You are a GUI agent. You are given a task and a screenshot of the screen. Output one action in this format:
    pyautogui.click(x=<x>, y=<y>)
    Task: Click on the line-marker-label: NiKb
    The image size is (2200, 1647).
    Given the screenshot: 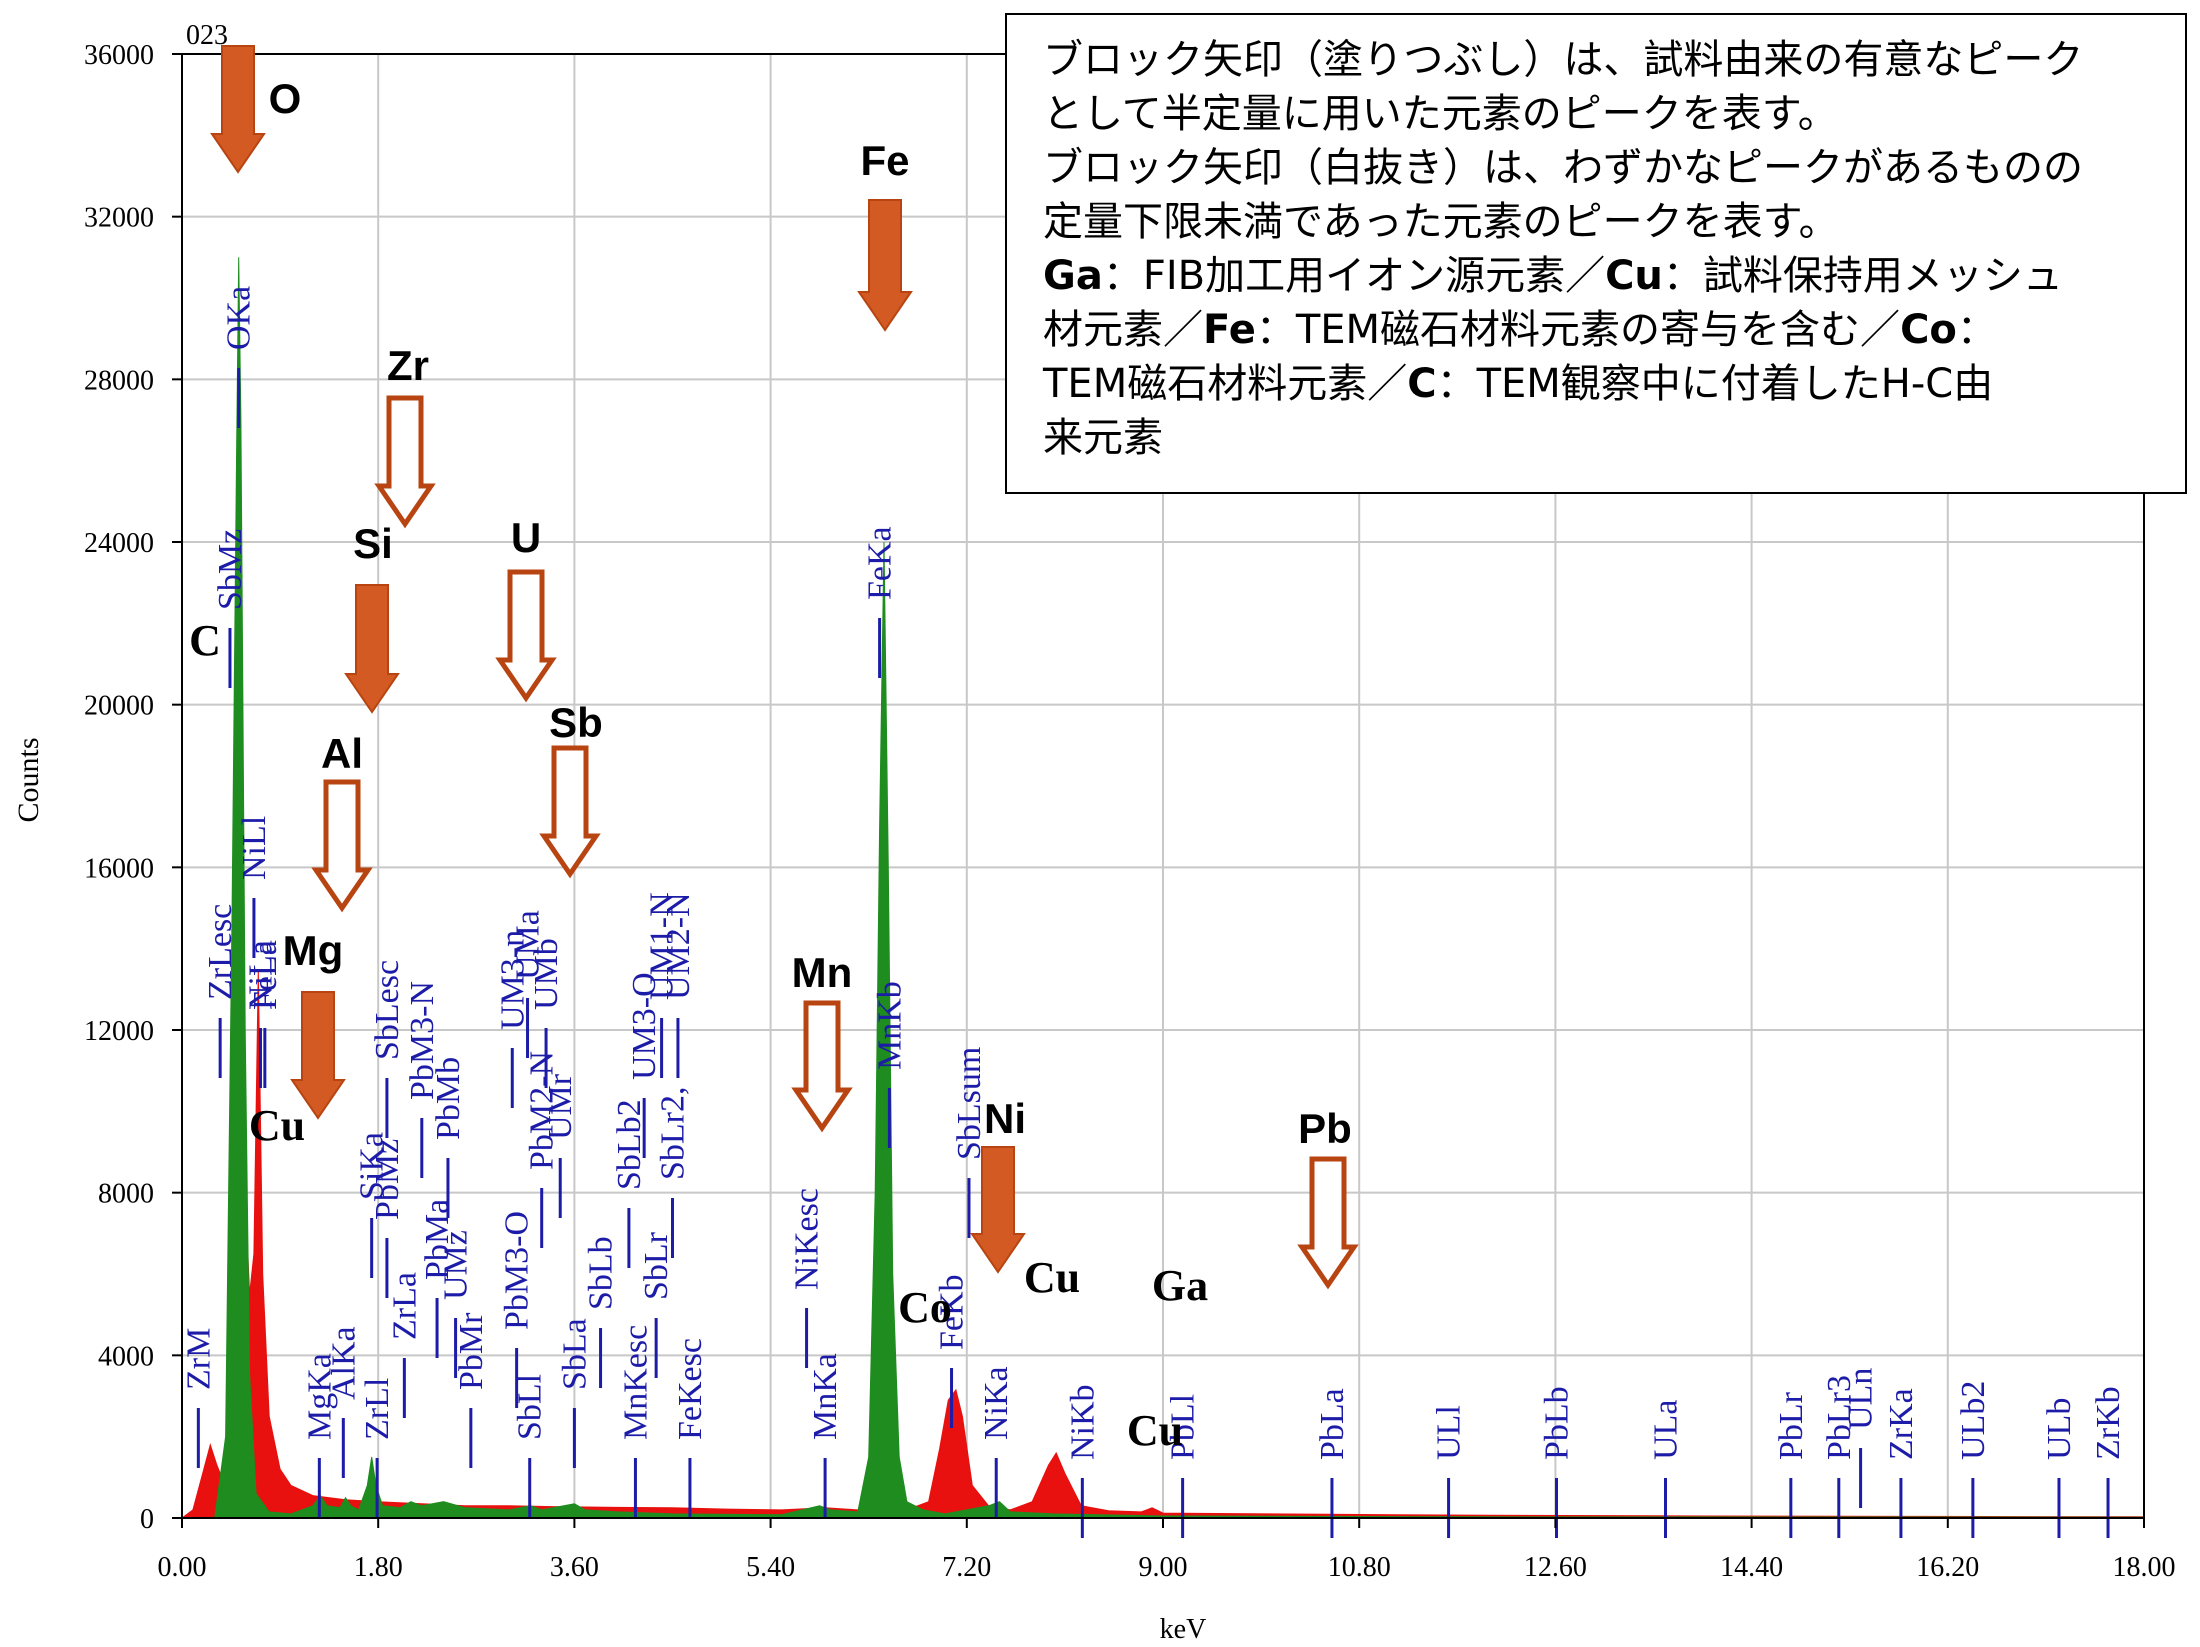 What is the action you would take?
    pyautogui.click(x=1082, y=1422)
    